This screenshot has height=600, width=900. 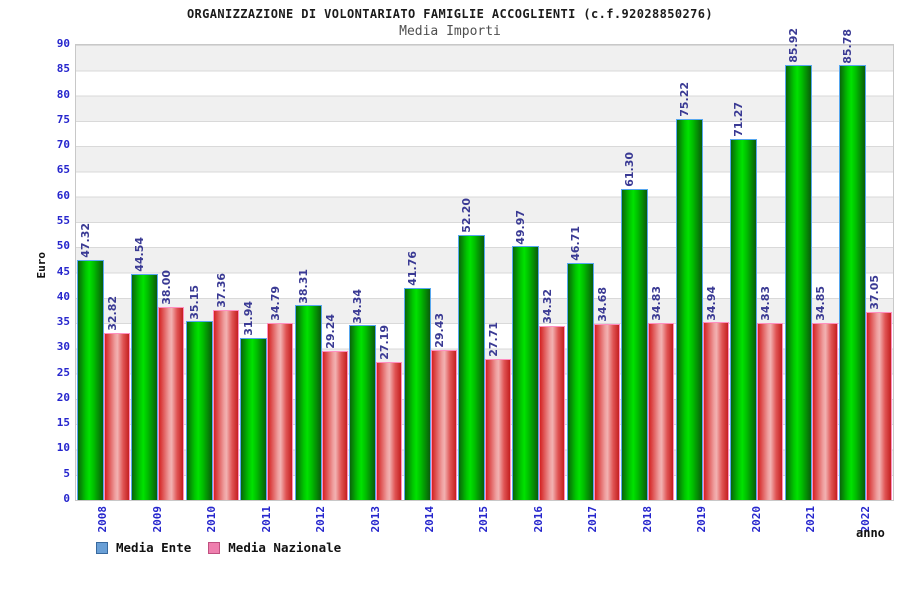 I want to click on y-tick-label: 65, so click(x=63, y=170).